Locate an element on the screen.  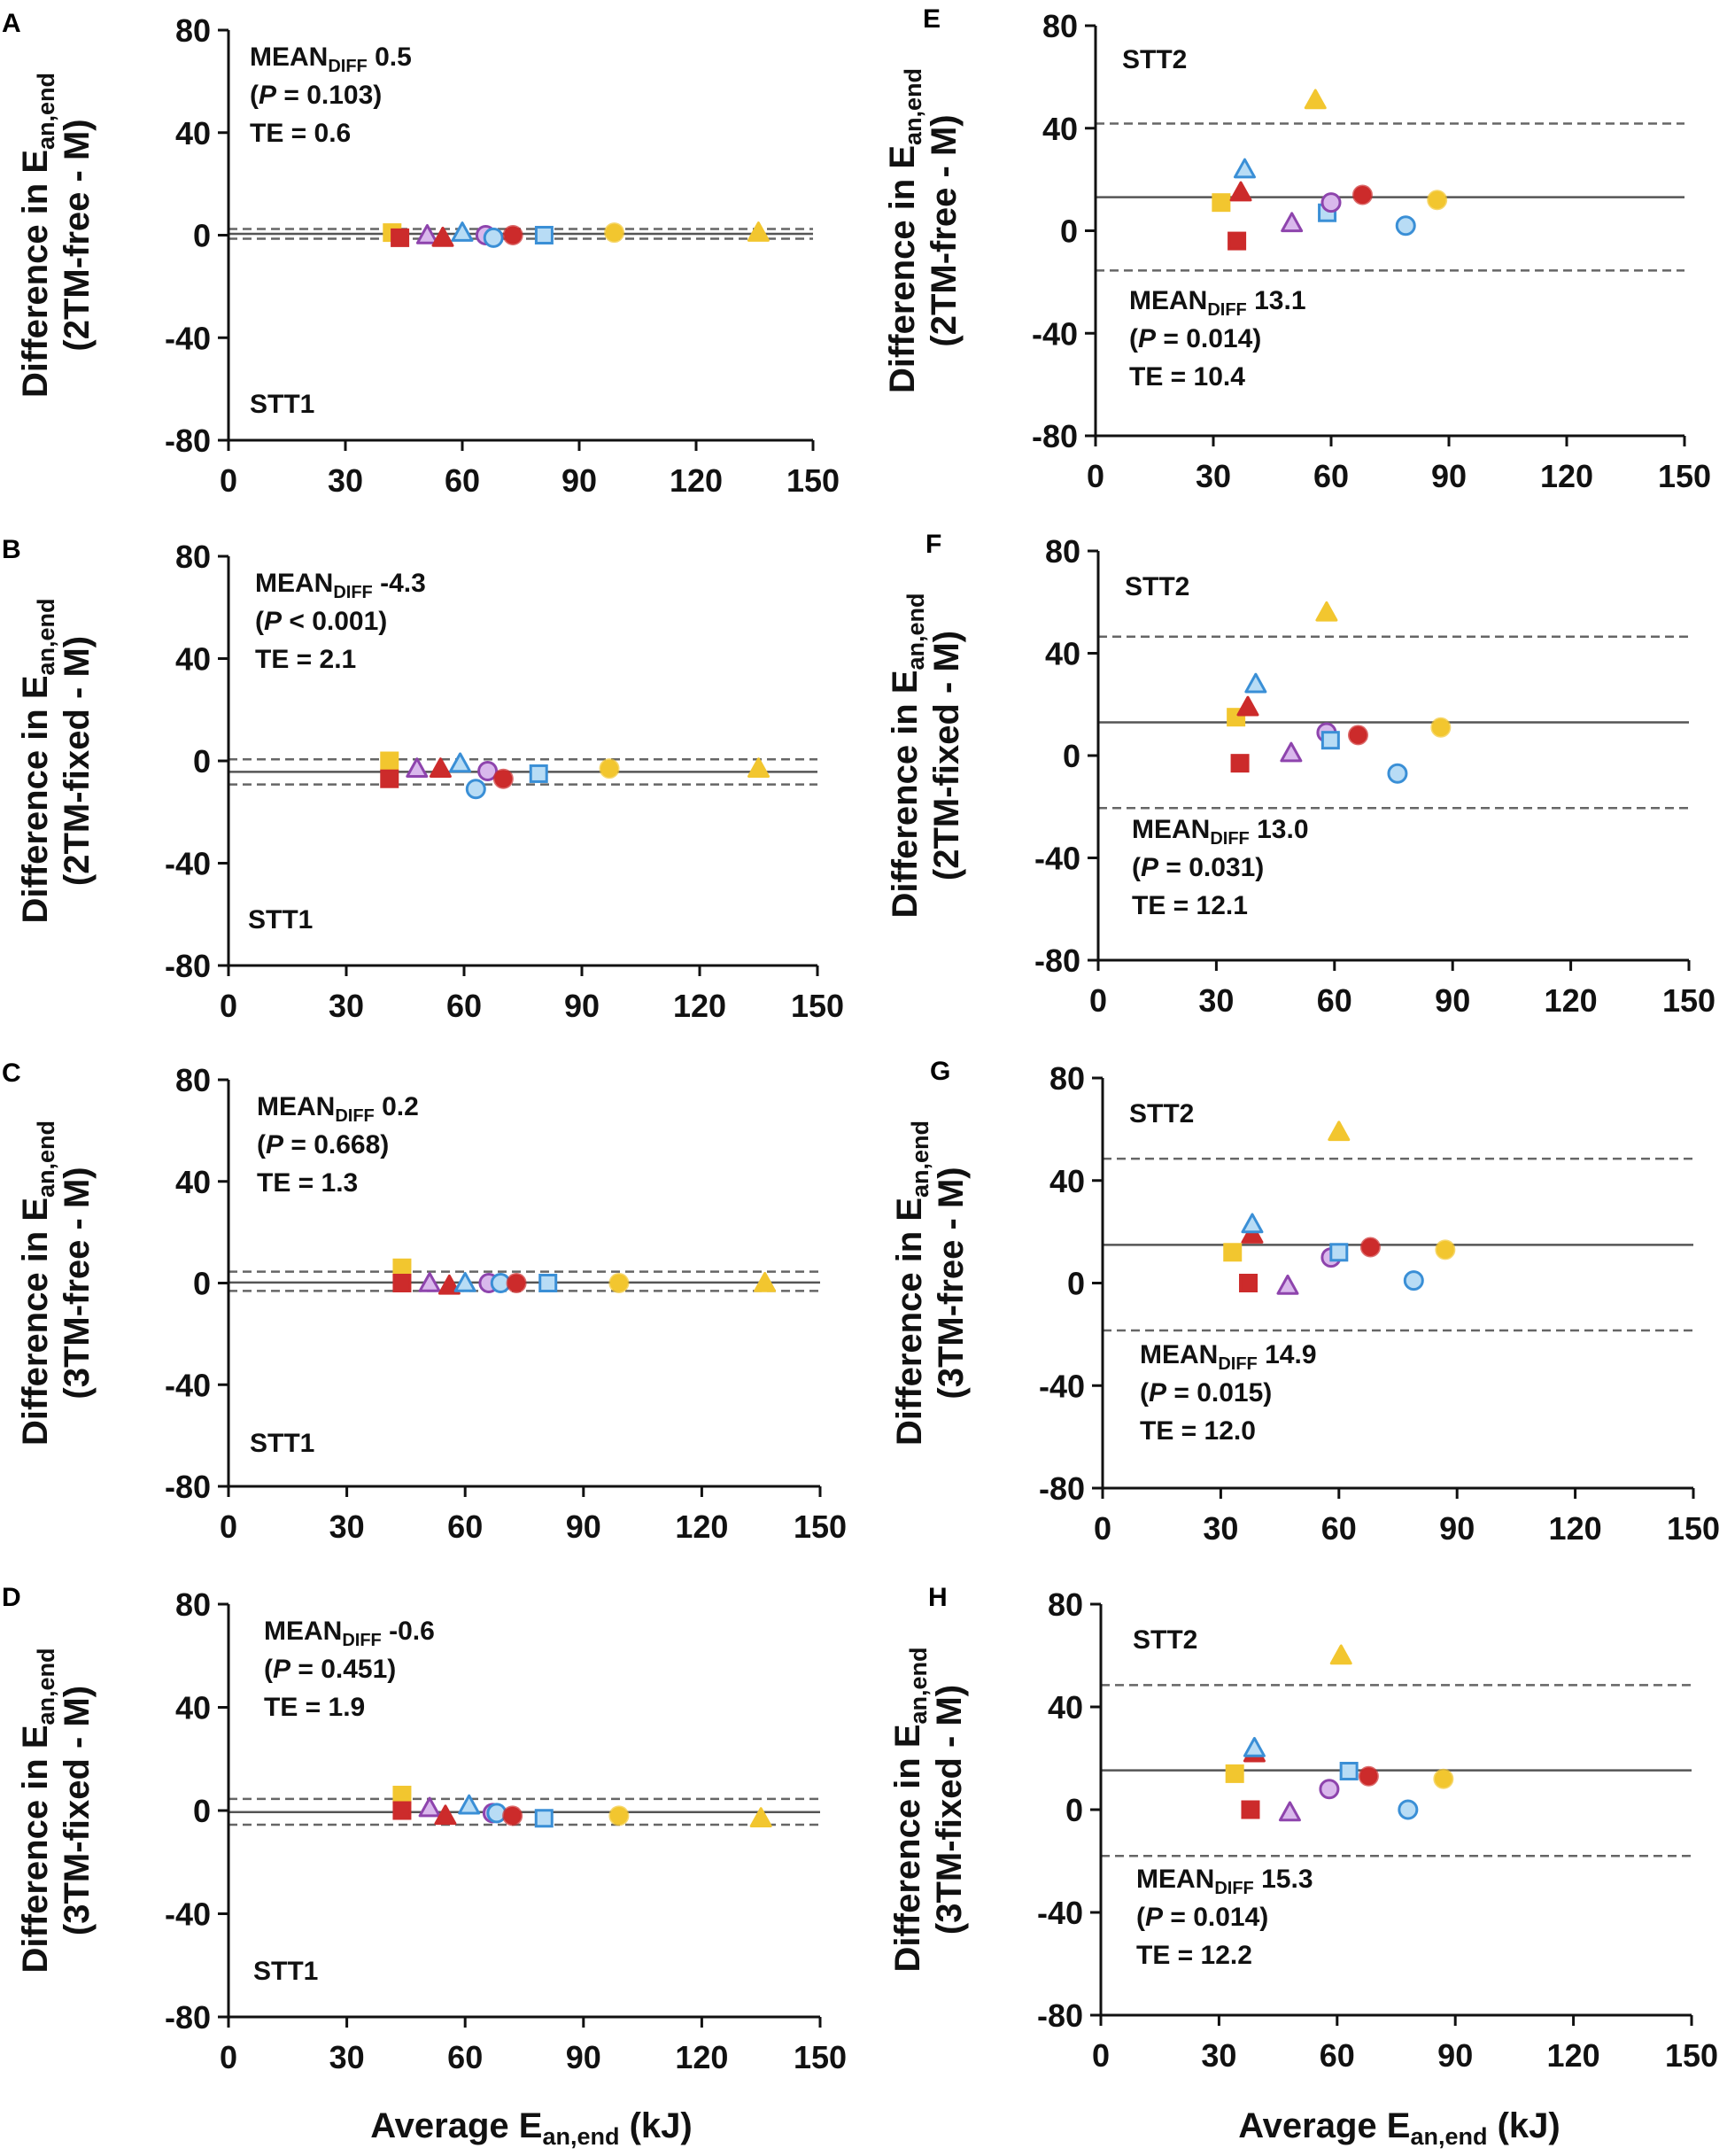
te-annotation: TE = 1.3 is located at coordinates (307, 1183).